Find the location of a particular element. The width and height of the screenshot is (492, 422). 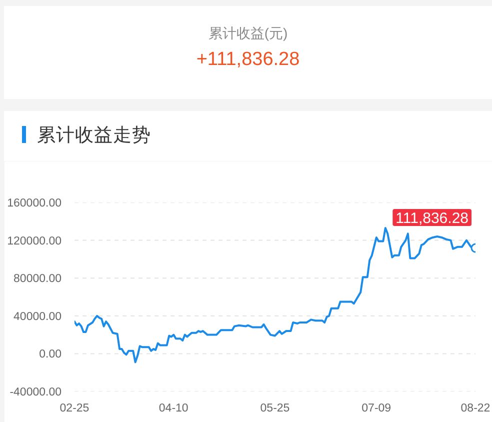

y-tick-label: 160000.00 is located at coordinates (34, 204).